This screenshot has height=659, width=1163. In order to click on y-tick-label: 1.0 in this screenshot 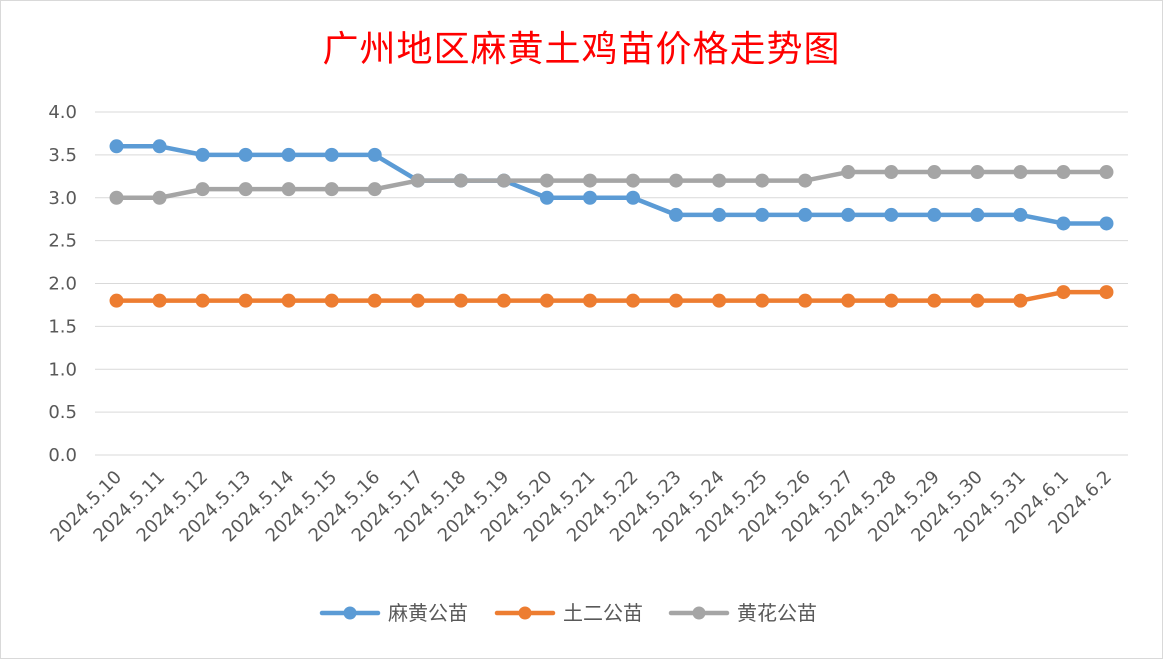, I will do `click(62, 369)`.